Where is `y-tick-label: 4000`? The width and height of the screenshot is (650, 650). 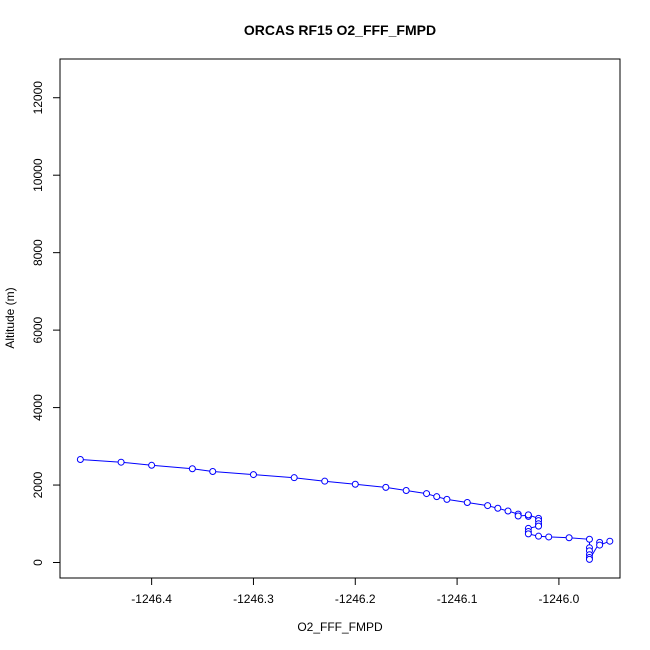
y-tick-label: 4000 is located at coordinates (38, 407).